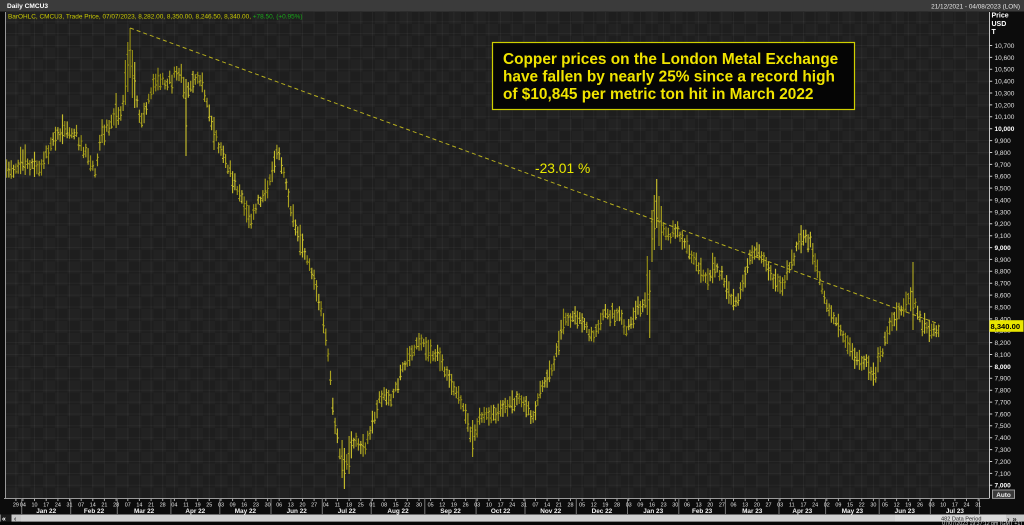  I want to click on svg-text: 08, so click(384, 506).